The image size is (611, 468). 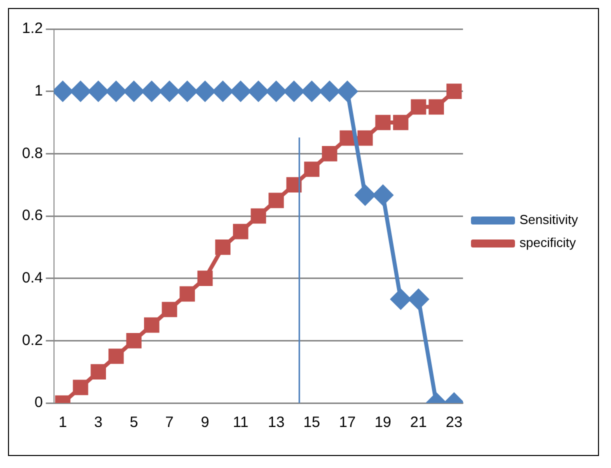 What do you see at coordinates (32, 29) in the screenshot?
I see `y-tick-label: 1.2` at bounding box center [32, 29].